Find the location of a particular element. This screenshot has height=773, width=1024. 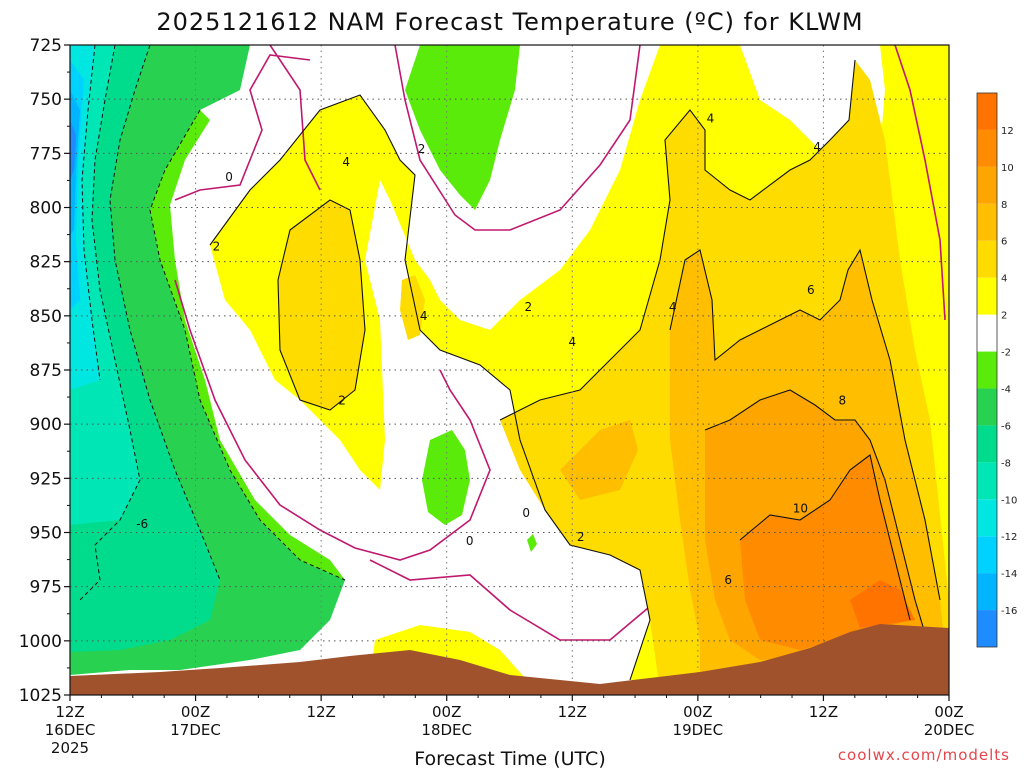

ten-contour is located at coordinates (825, 537).